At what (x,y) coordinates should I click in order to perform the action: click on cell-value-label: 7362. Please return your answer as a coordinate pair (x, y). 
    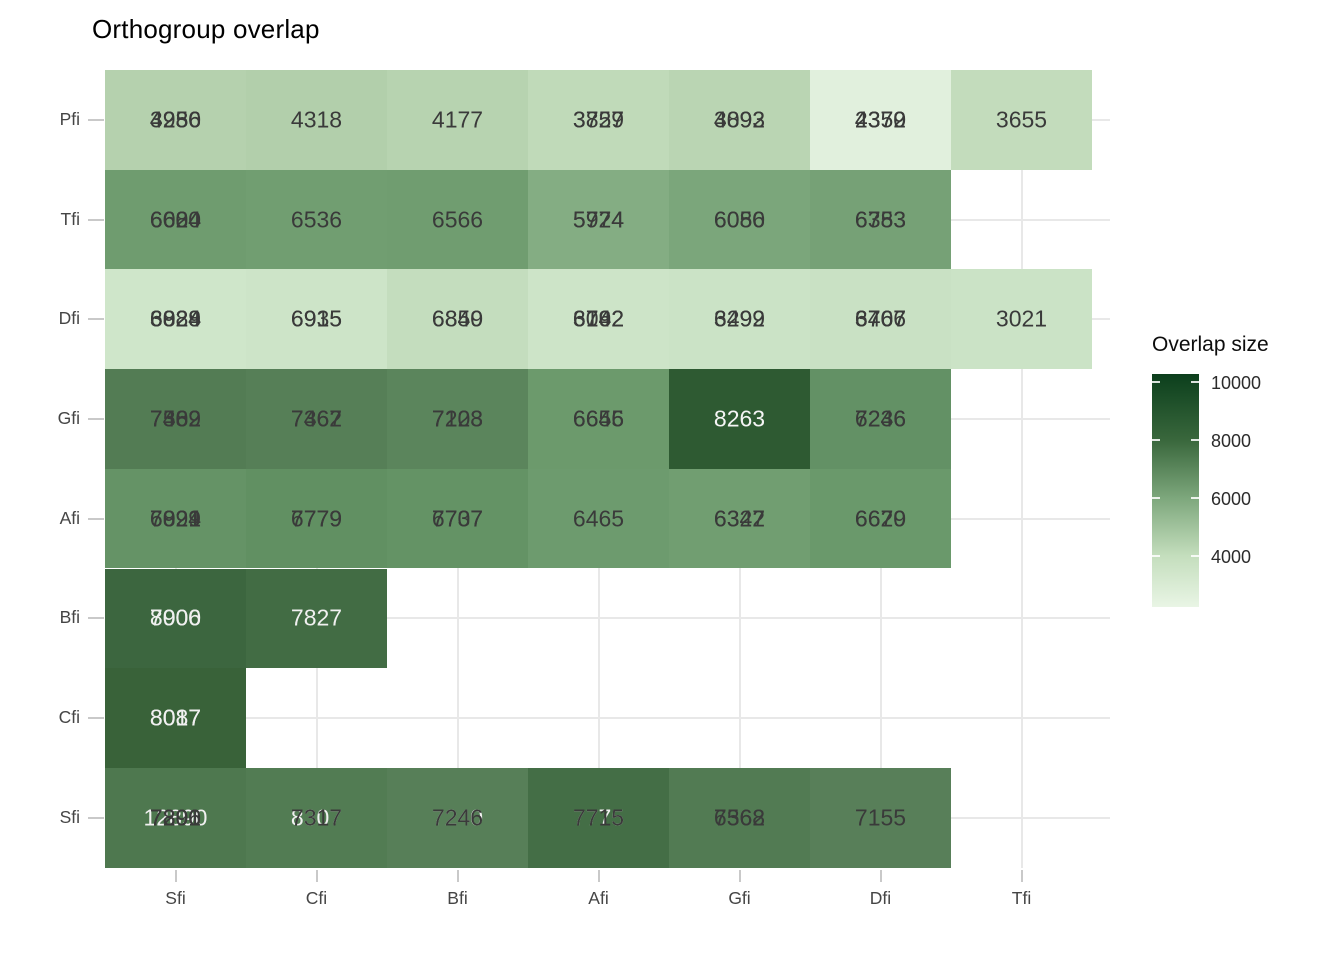
    Looking at the image, I should click on (316, 418).